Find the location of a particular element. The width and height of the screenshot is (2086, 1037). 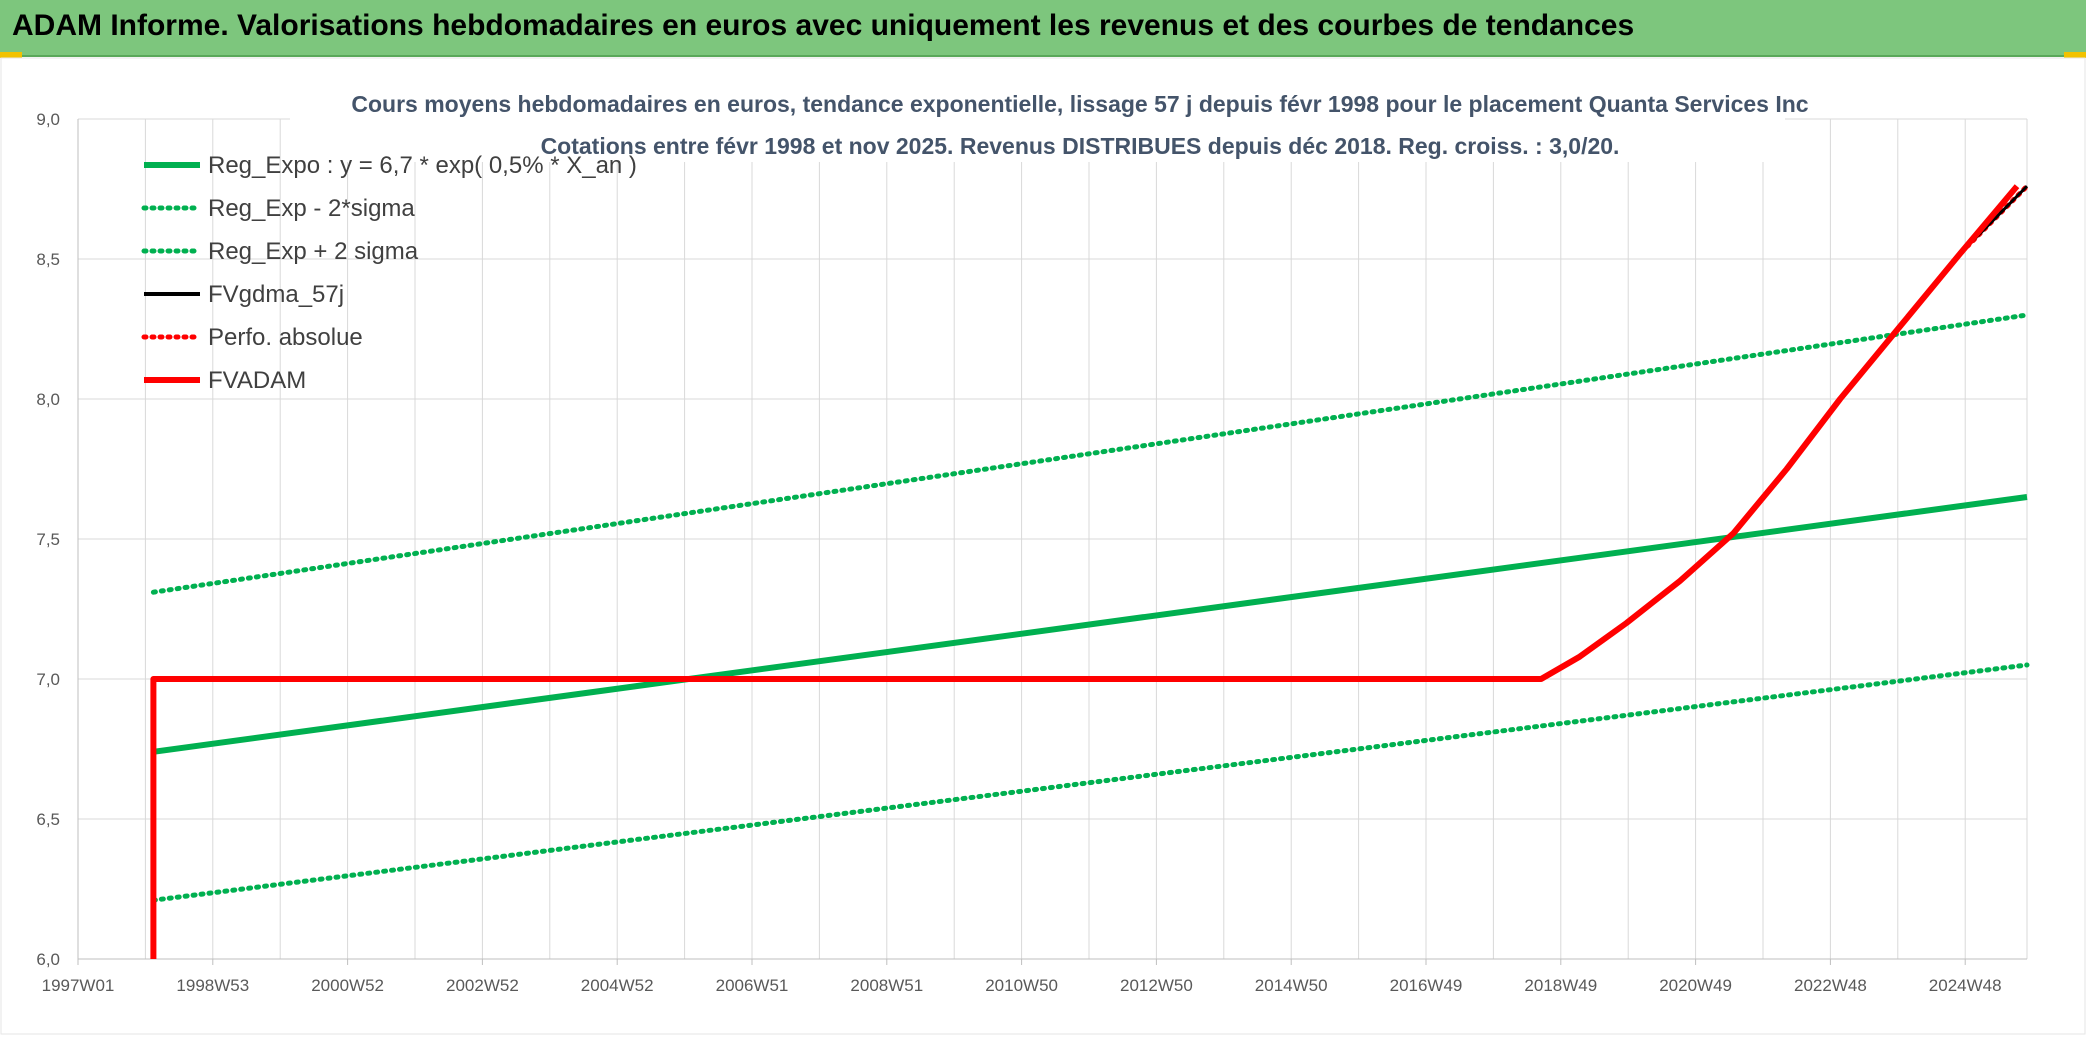

legend-label: Reg_Exp - 2*sigma is located at coordinates (311, 208).